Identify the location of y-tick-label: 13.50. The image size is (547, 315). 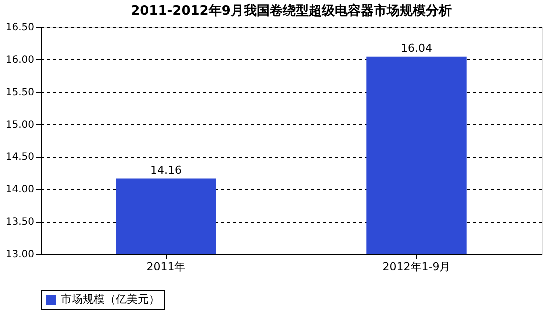
(20, 222).